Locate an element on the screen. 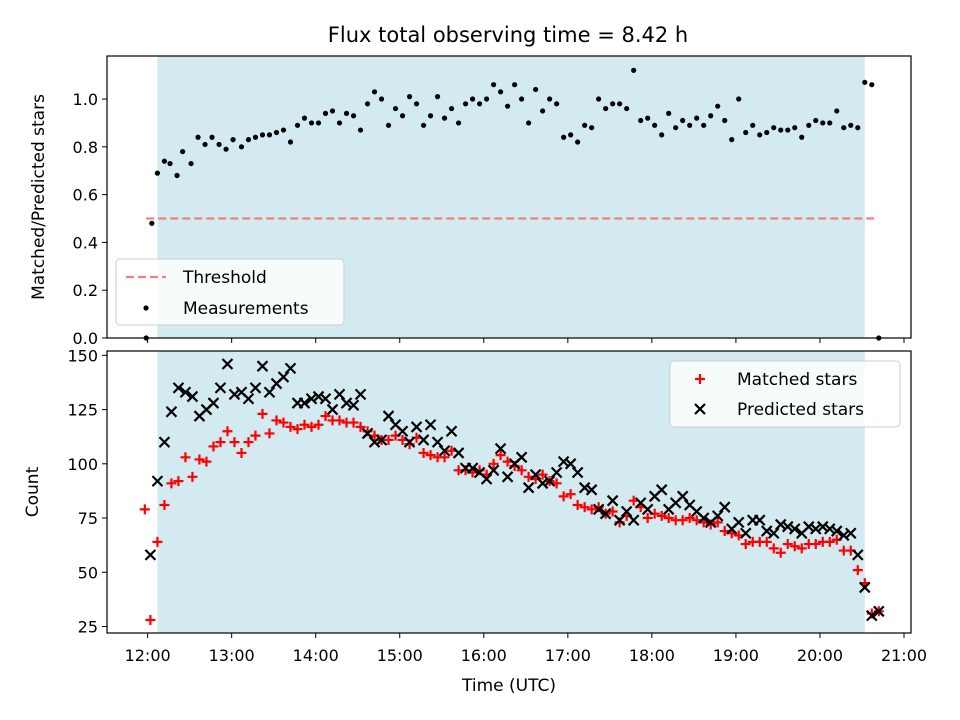 The width and height of the screenshot is (960, 720). y-axis-label: Matched/Predicted stars is located at coordinates (39, 197).